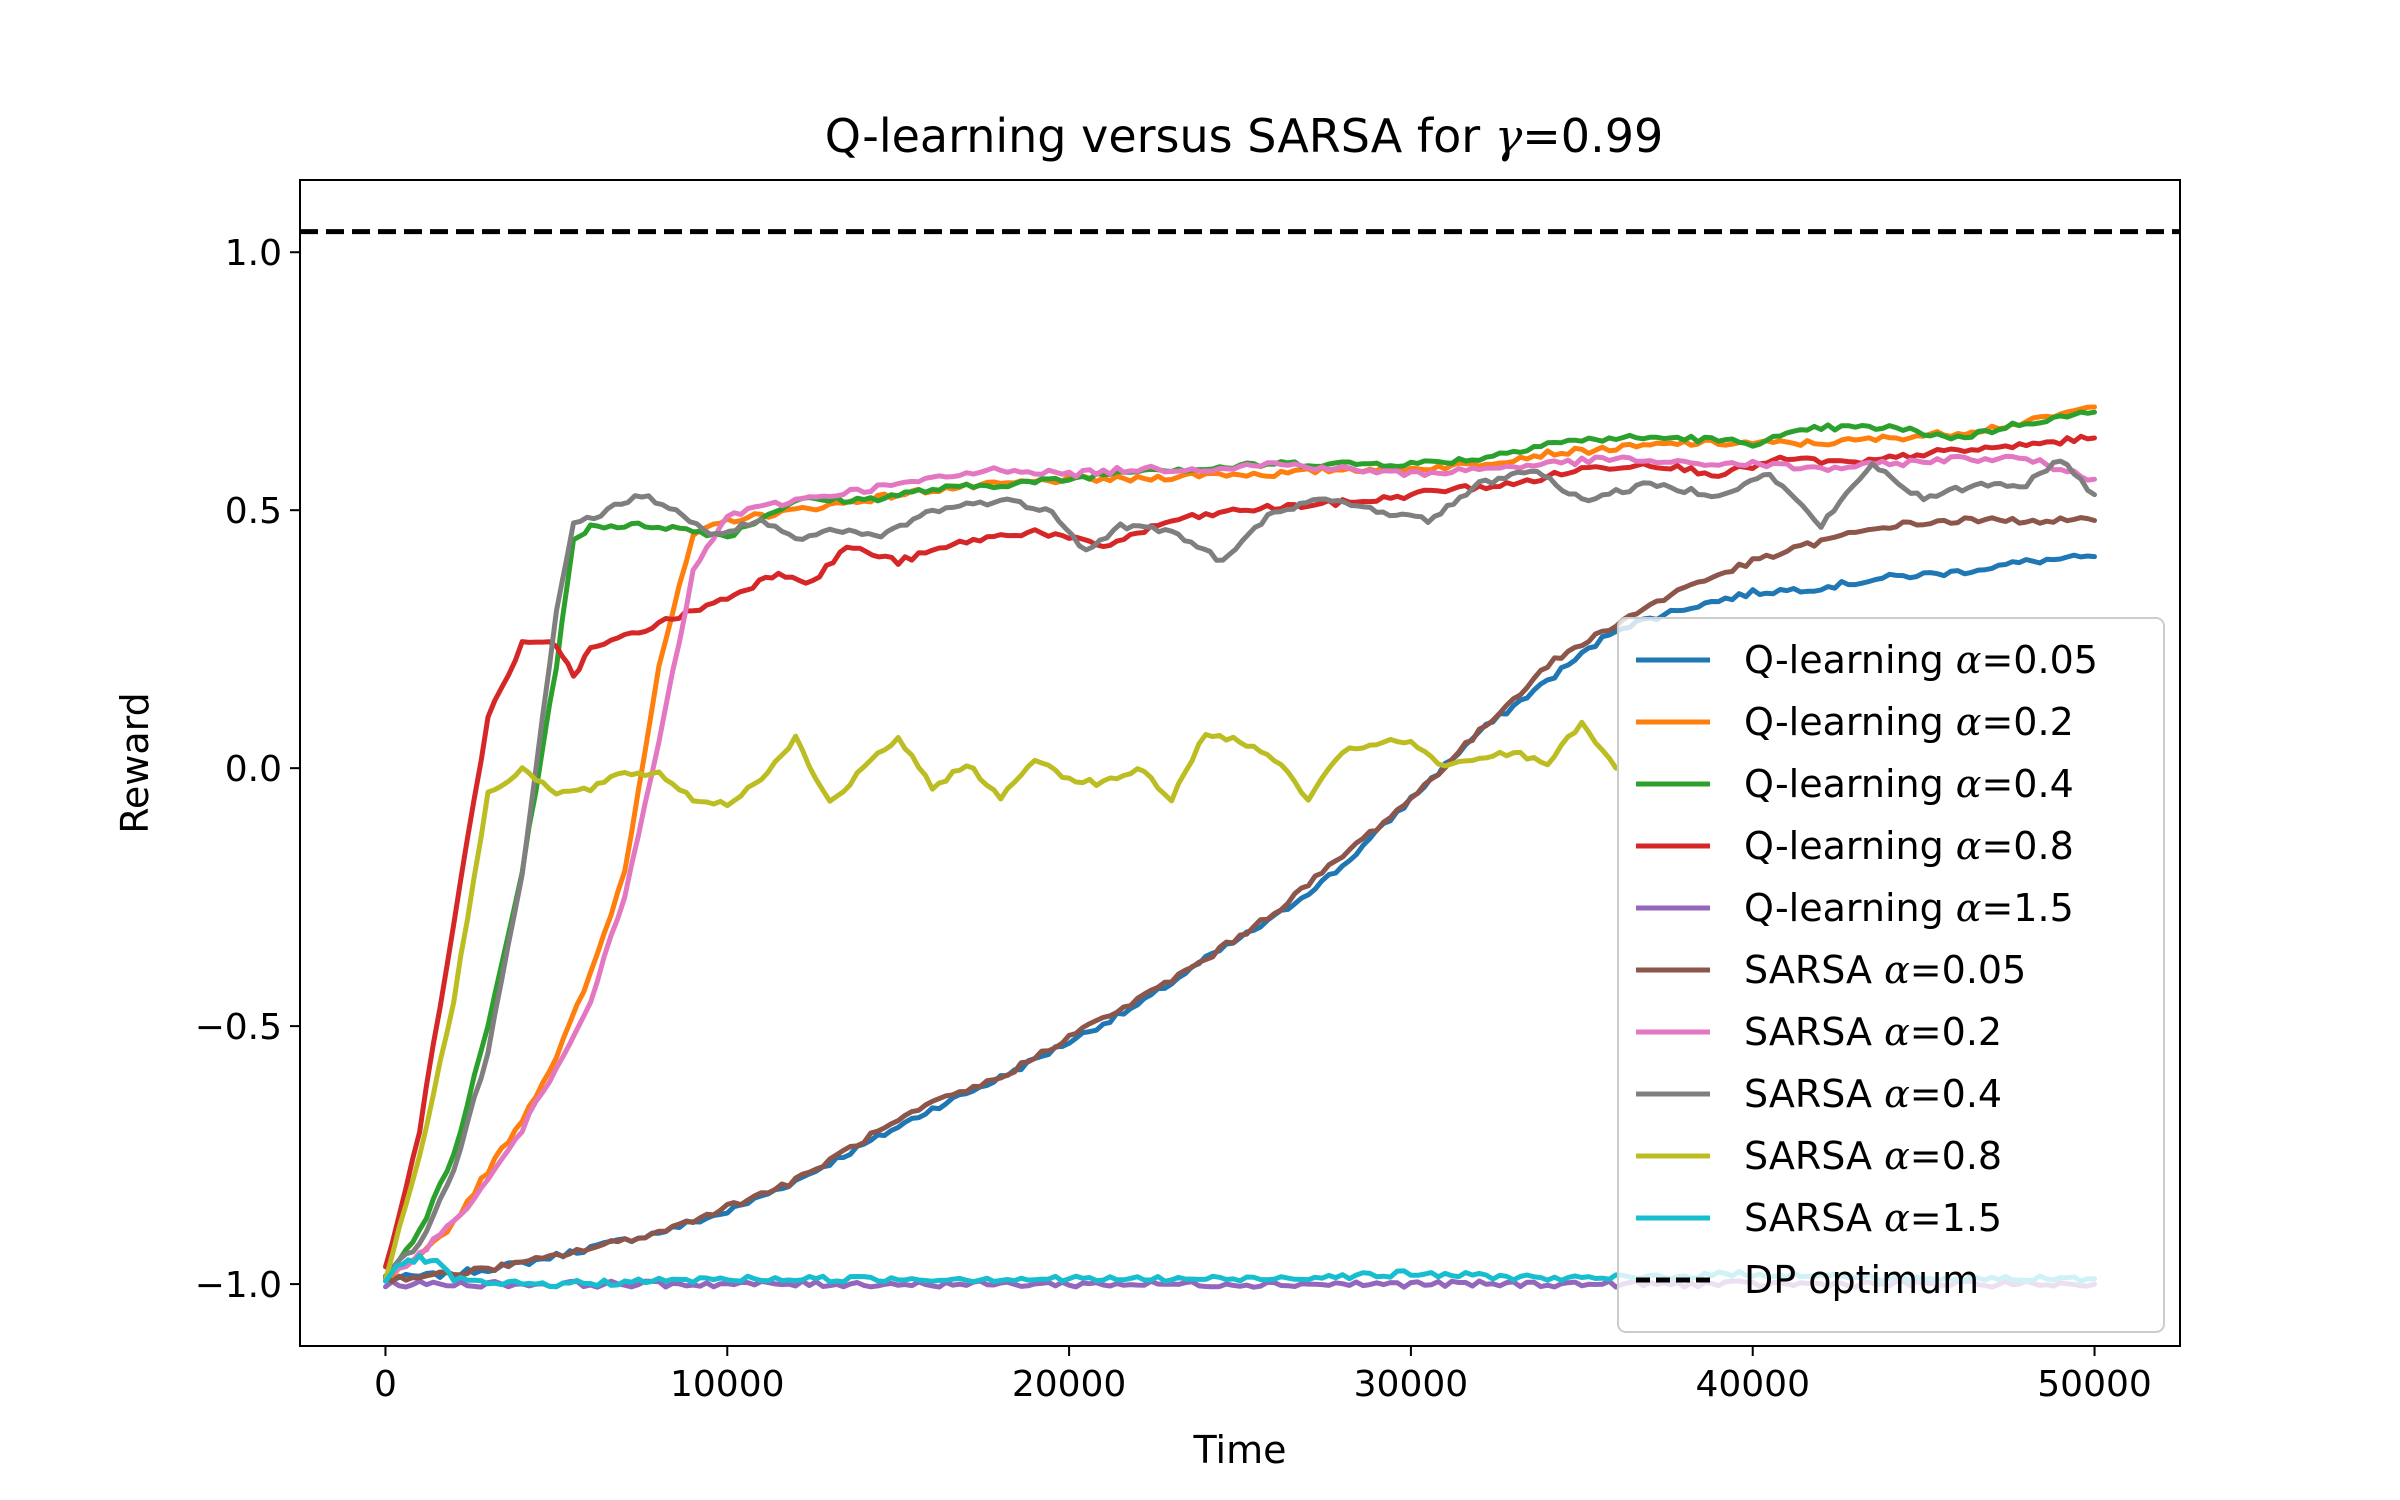 The width and height of the screenshot is (2400, 1500). What do you see at coordinates (1873, 1094) in the screenshot?
I see `legend-label: SARSA α=0.4` at bounding box center [1873, 1094].